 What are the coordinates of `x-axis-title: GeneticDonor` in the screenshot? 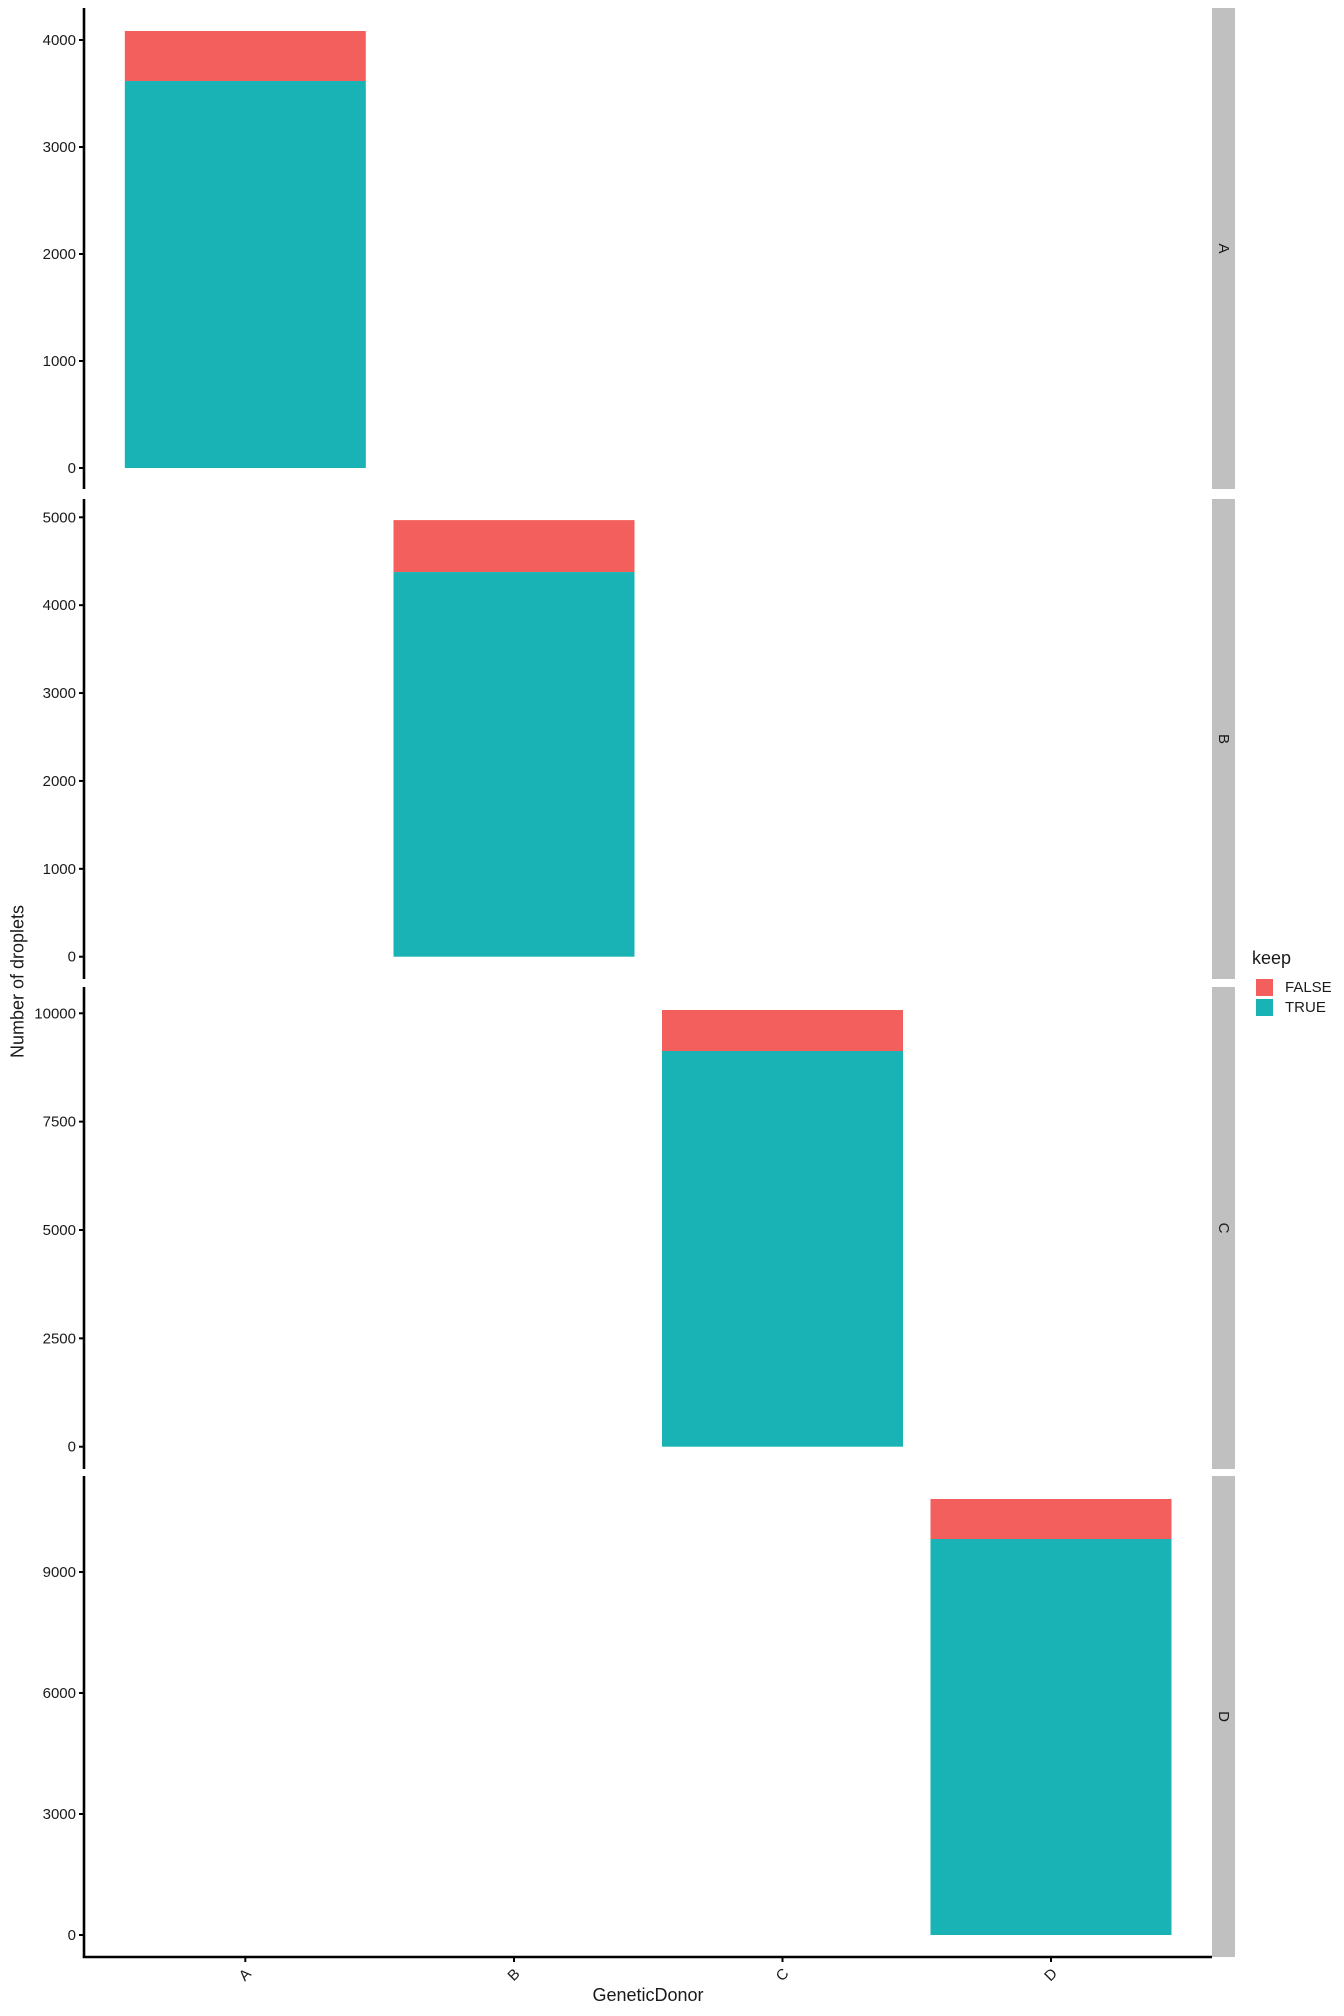 It's located at (648, 1995).